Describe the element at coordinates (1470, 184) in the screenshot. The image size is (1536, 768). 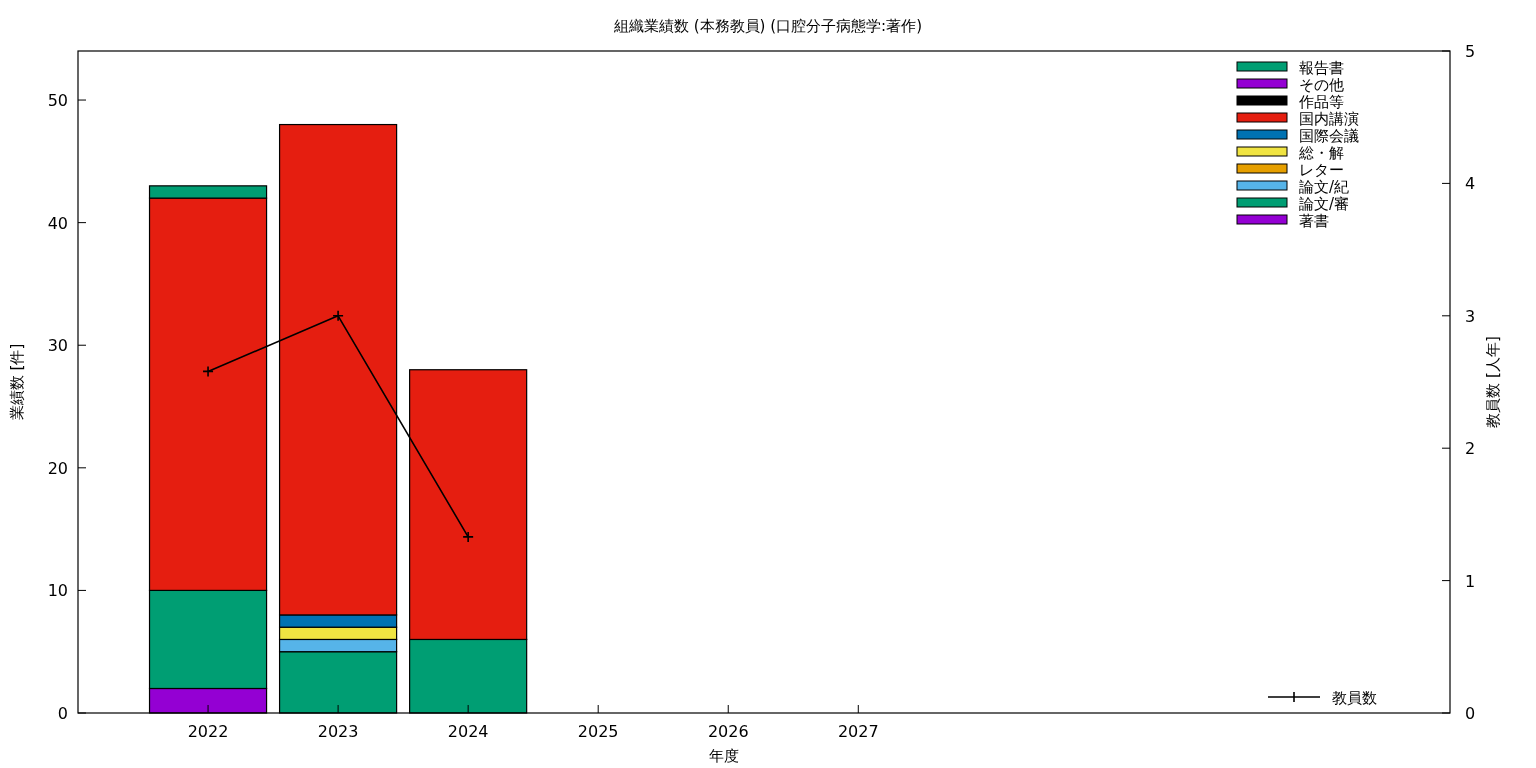
I see `y2-tick-label: 4` at that location.